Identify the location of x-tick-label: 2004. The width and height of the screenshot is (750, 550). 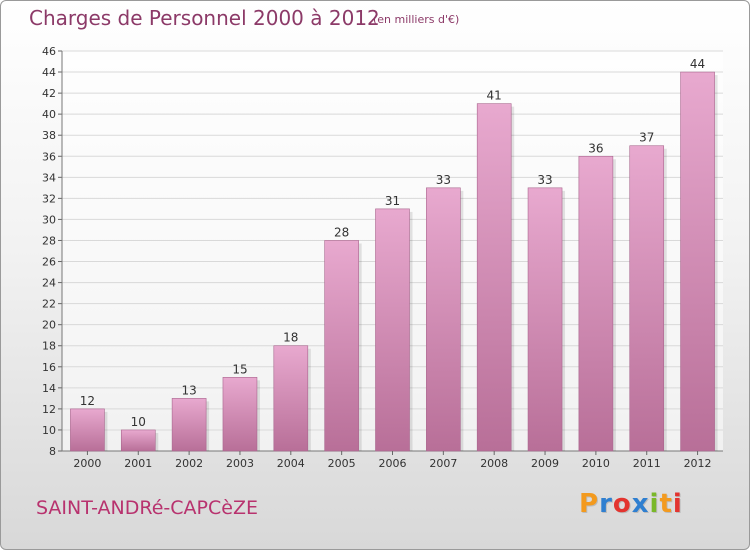
(291, 463).